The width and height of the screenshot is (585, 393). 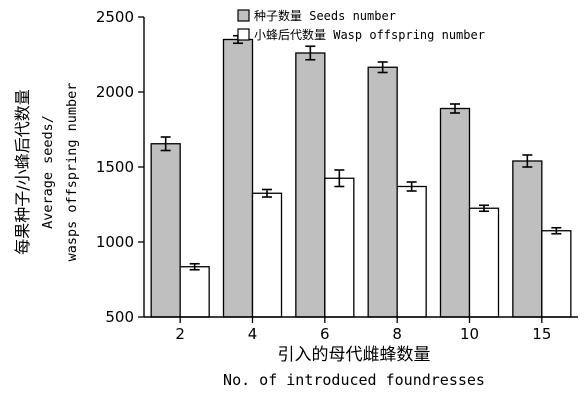 I want to click on x-tick-label: 2, so click(x=180, y=334).